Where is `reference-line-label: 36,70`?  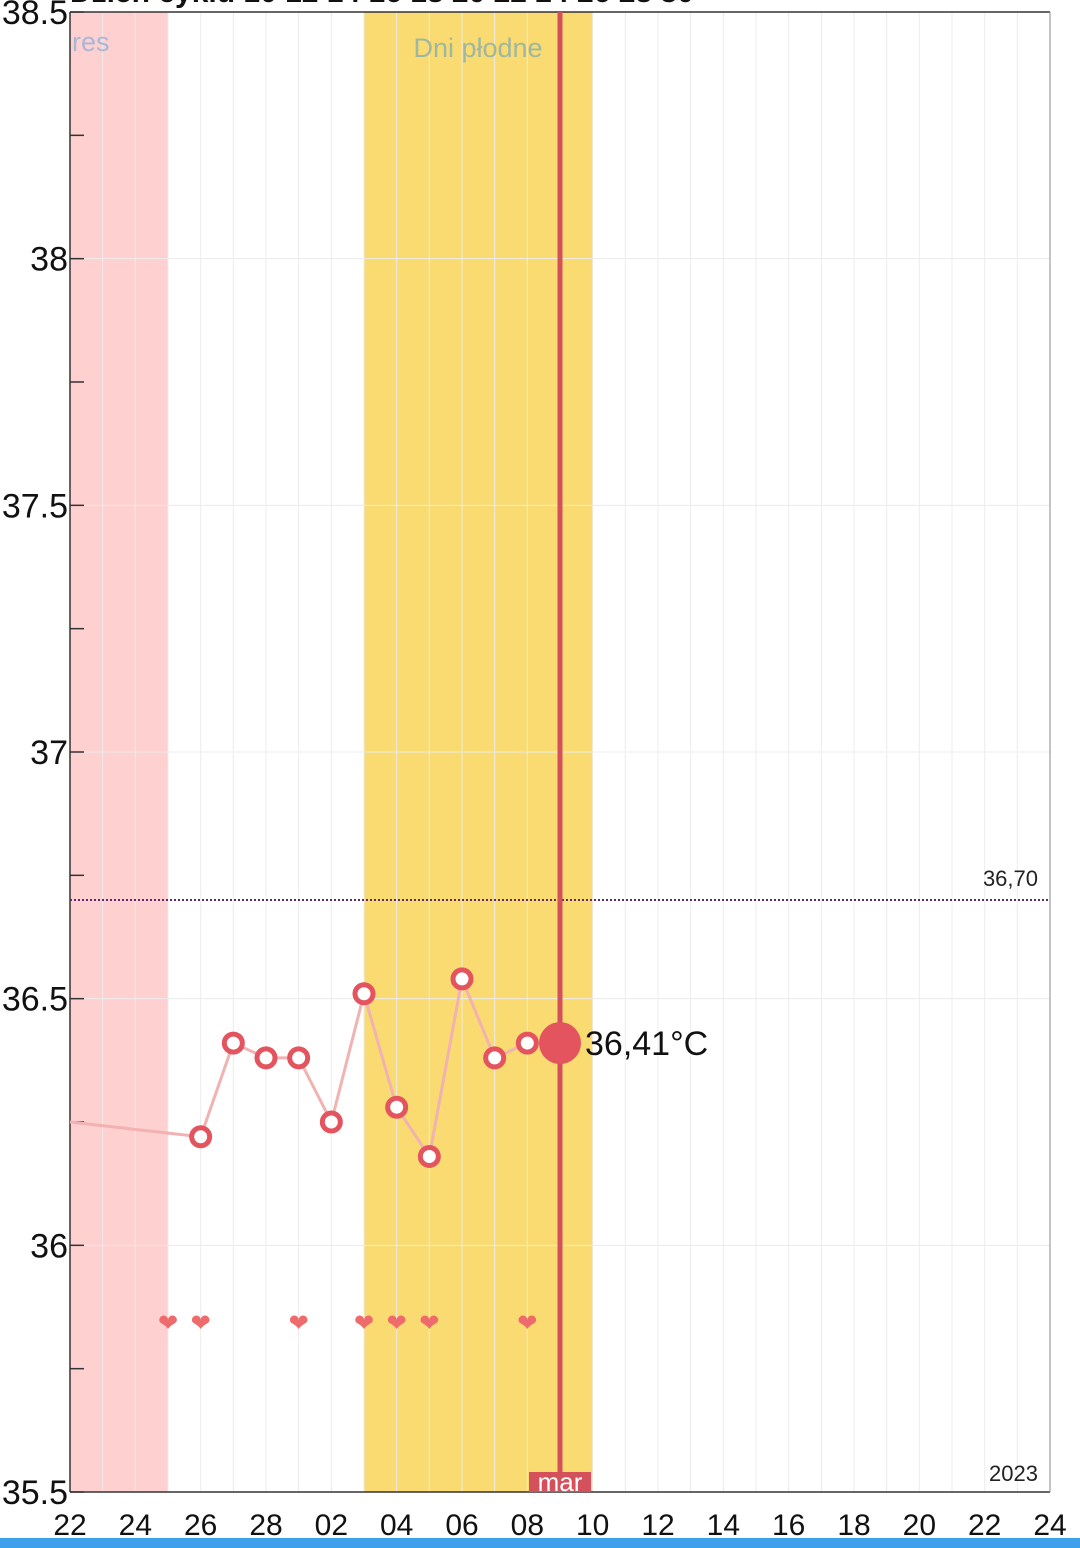
reference-line-label: 36,70 is located at coordinates (1010, 878).